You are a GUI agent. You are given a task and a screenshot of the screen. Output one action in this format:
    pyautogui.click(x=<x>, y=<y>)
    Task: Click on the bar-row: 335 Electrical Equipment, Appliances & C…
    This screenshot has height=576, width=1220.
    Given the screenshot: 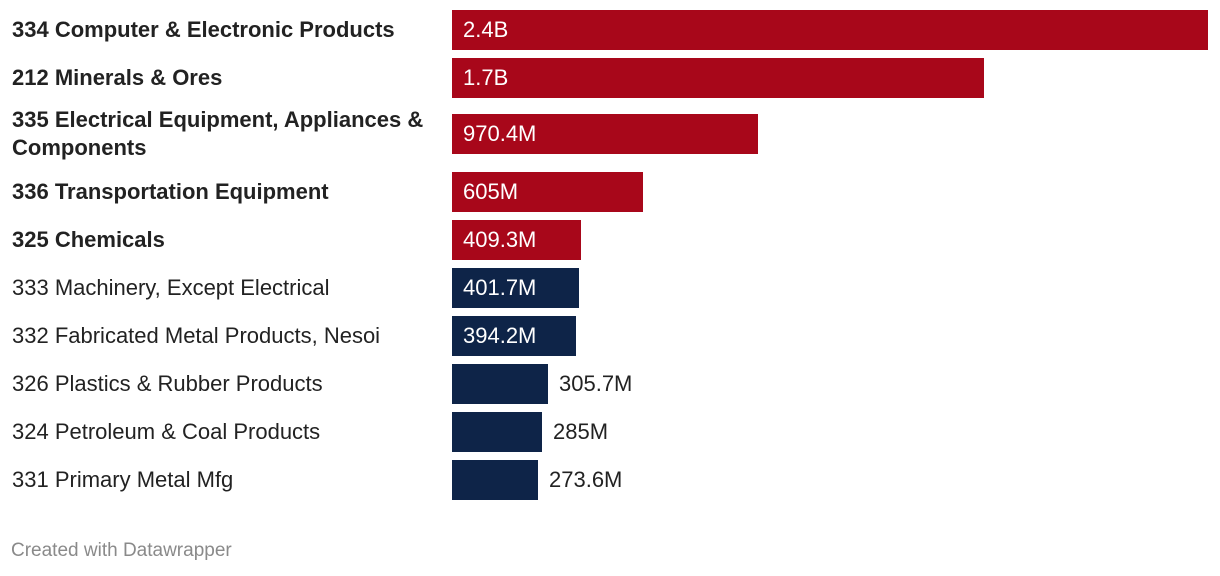 What is the action you would take?
    pyautogui.click(x=610, y=133)
    